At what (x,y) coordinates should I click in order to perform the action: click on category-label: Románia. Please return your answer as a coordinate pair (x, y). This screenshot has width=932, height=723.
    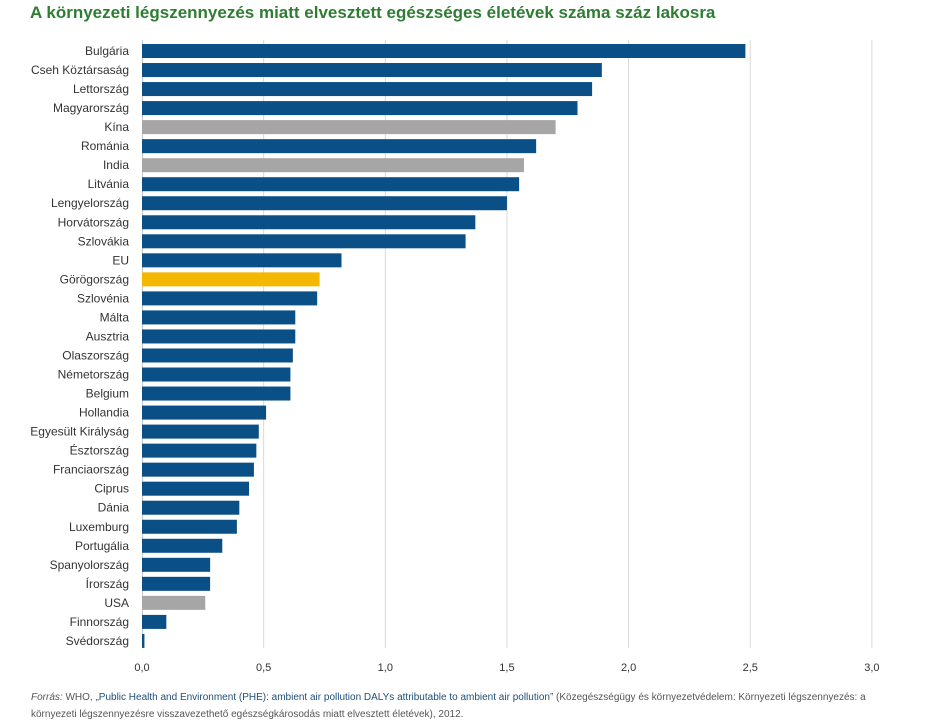
    Looking at the image, I should click on (105, 146).